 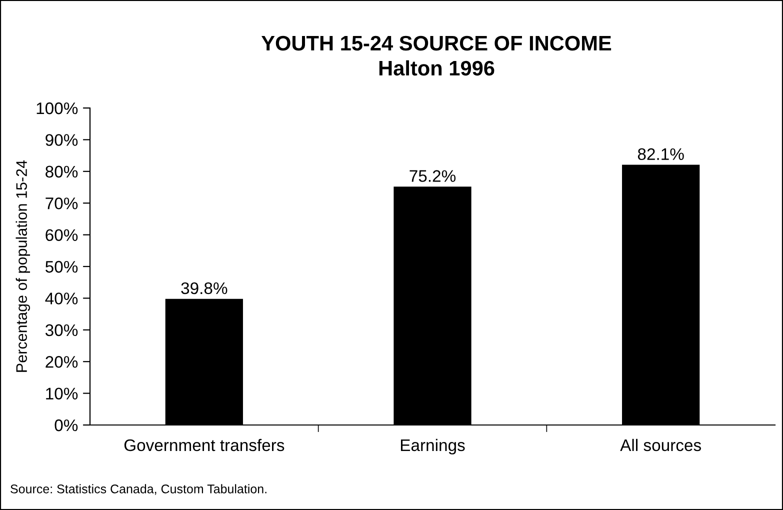 I want to click on y-tick-label: 60%, so click(x=62, y=235).